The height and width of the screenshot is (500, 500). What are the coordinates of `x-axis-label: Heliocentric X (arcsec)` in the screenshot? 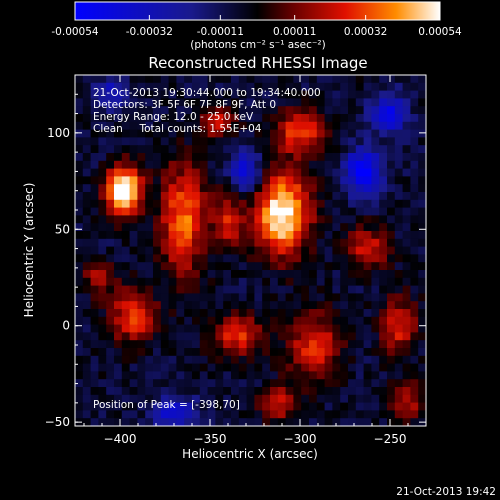 It's located at (250, 454).